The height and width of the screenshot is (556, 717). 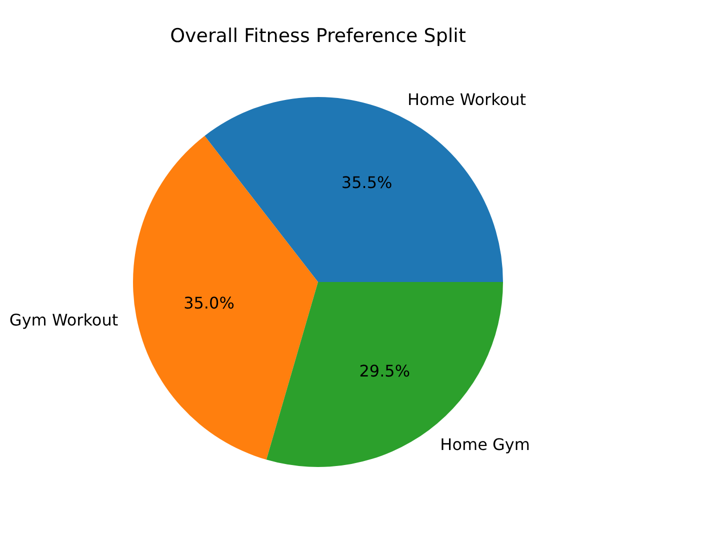 What do you see at coordinates (209, 302) in the screenshot?
I see `data-label: 35.0%` at bounding box center [209, 302].